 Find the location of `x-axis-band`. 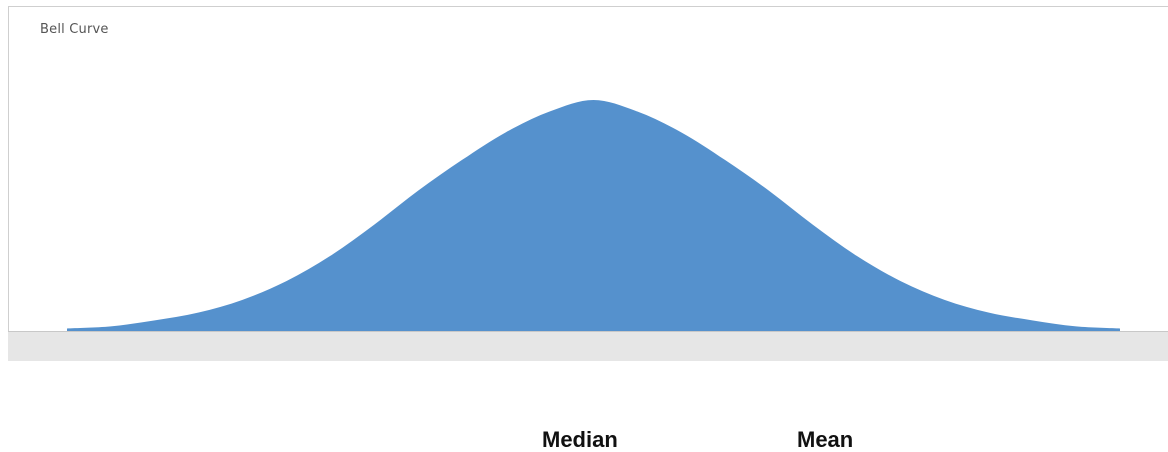

x-axis-band is located at coordinates (588, 346).